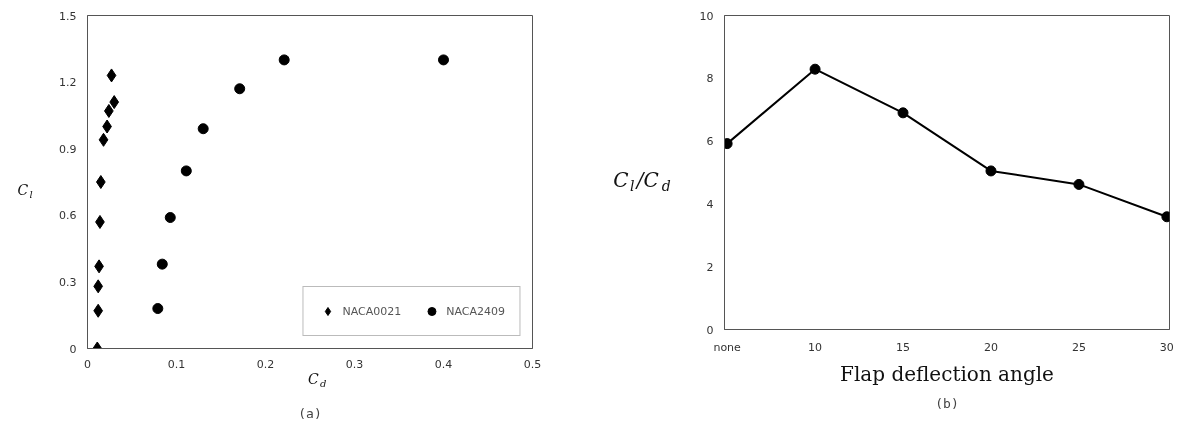 This screenshot has height=425, width=1200. I want to click on y-tick-label: 0.6, so click(68, 216).